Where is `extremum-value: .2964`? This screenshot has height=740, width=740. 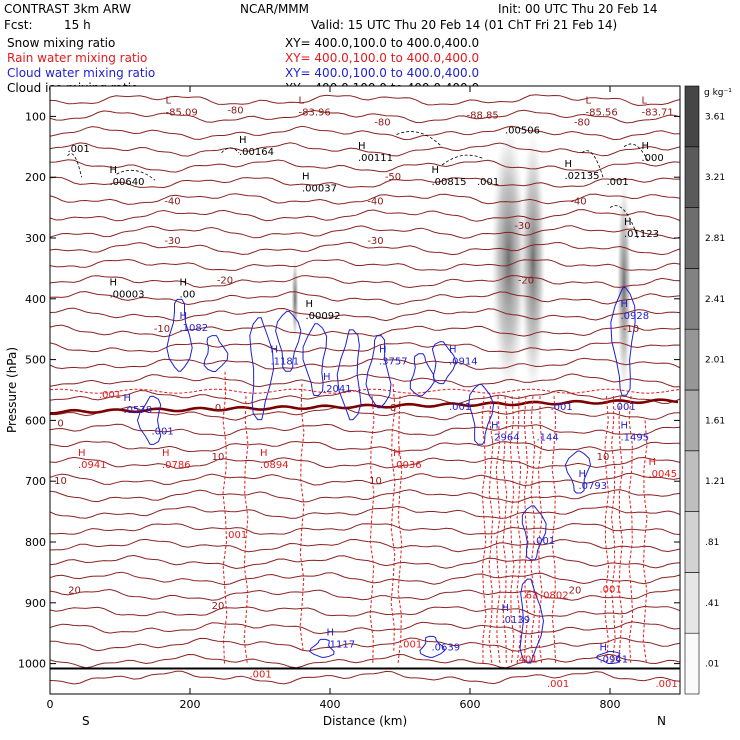
extremum-value: .2964 is located at coordinates (505, 438).